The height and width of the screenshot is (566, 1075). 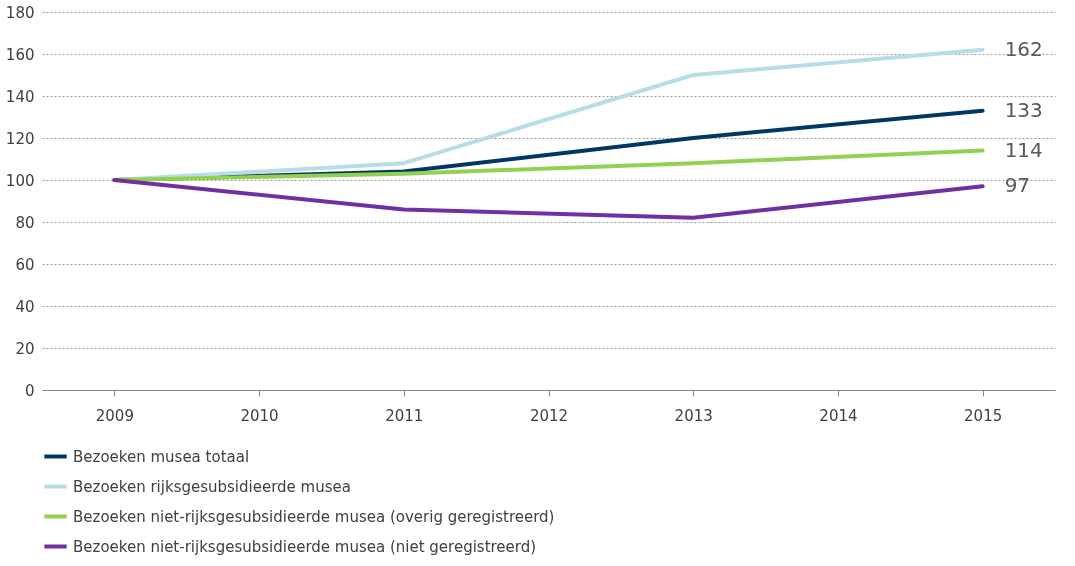 What do you see at coordinates (305, 546) in the screenshot?
I see `legend-label: Bezoeken niet-rijksgesubsidieerde musea (niet geregistreerd)` at bounding box center [305, 546].